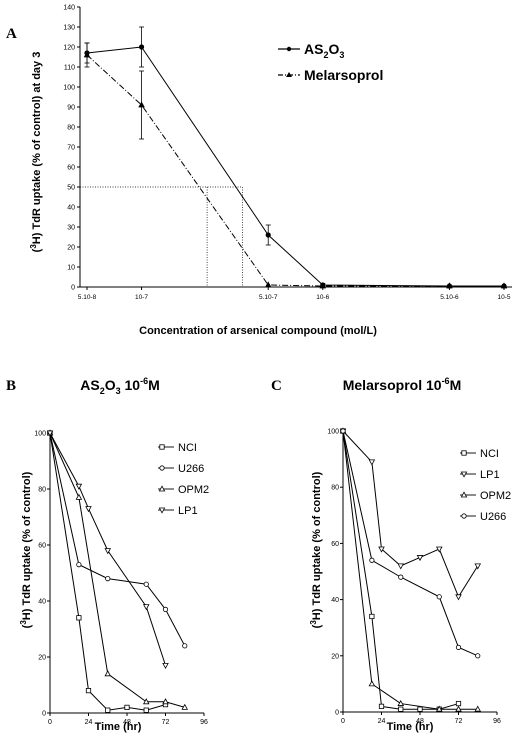  I want to click on panel-c-ytick-label: 40, so click(335, 600).